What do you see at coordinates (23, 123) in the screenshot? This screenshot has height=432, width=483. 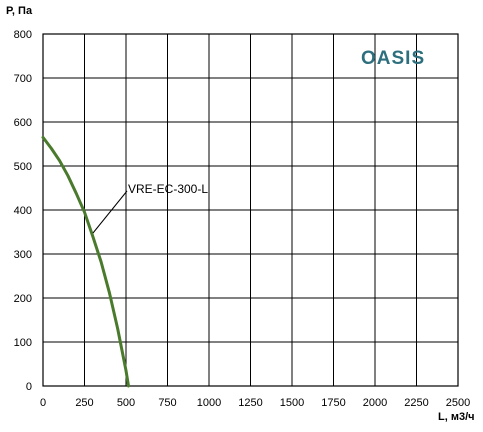 I see `y-tick-label: 600` at bounding box center [23, 123].